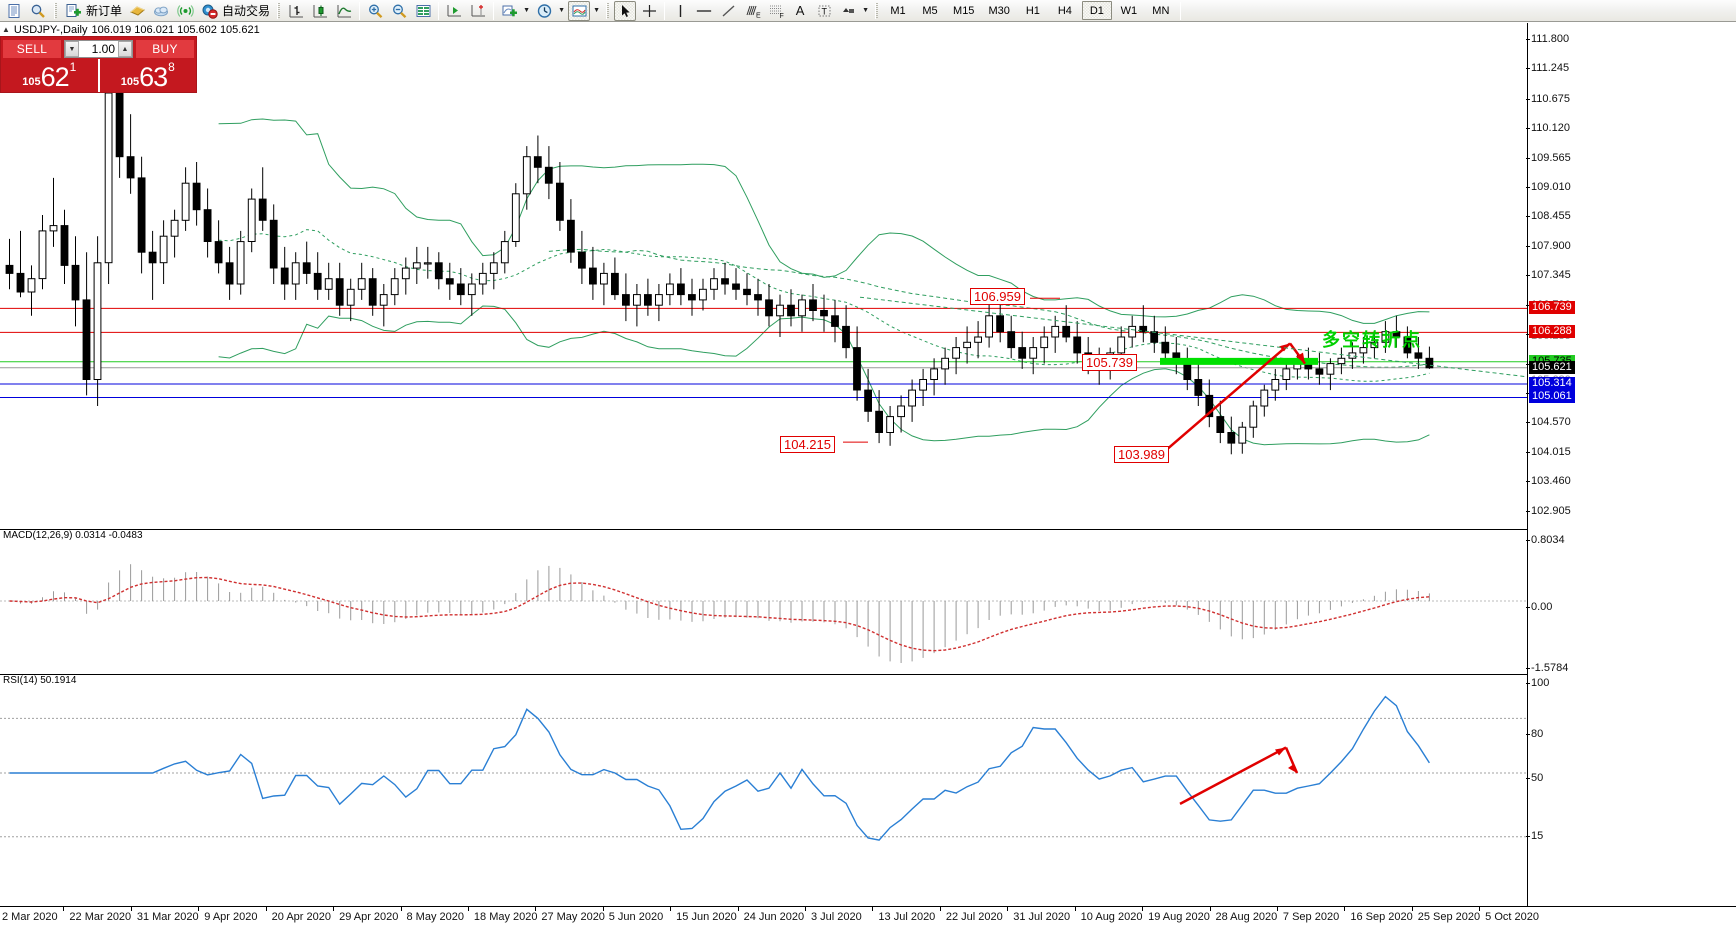 This screenshot has height=935, width=1736. Describe the element at coordinates (1032, 10) in the screenshot. I see `timeframe-h1: H1` at that location.